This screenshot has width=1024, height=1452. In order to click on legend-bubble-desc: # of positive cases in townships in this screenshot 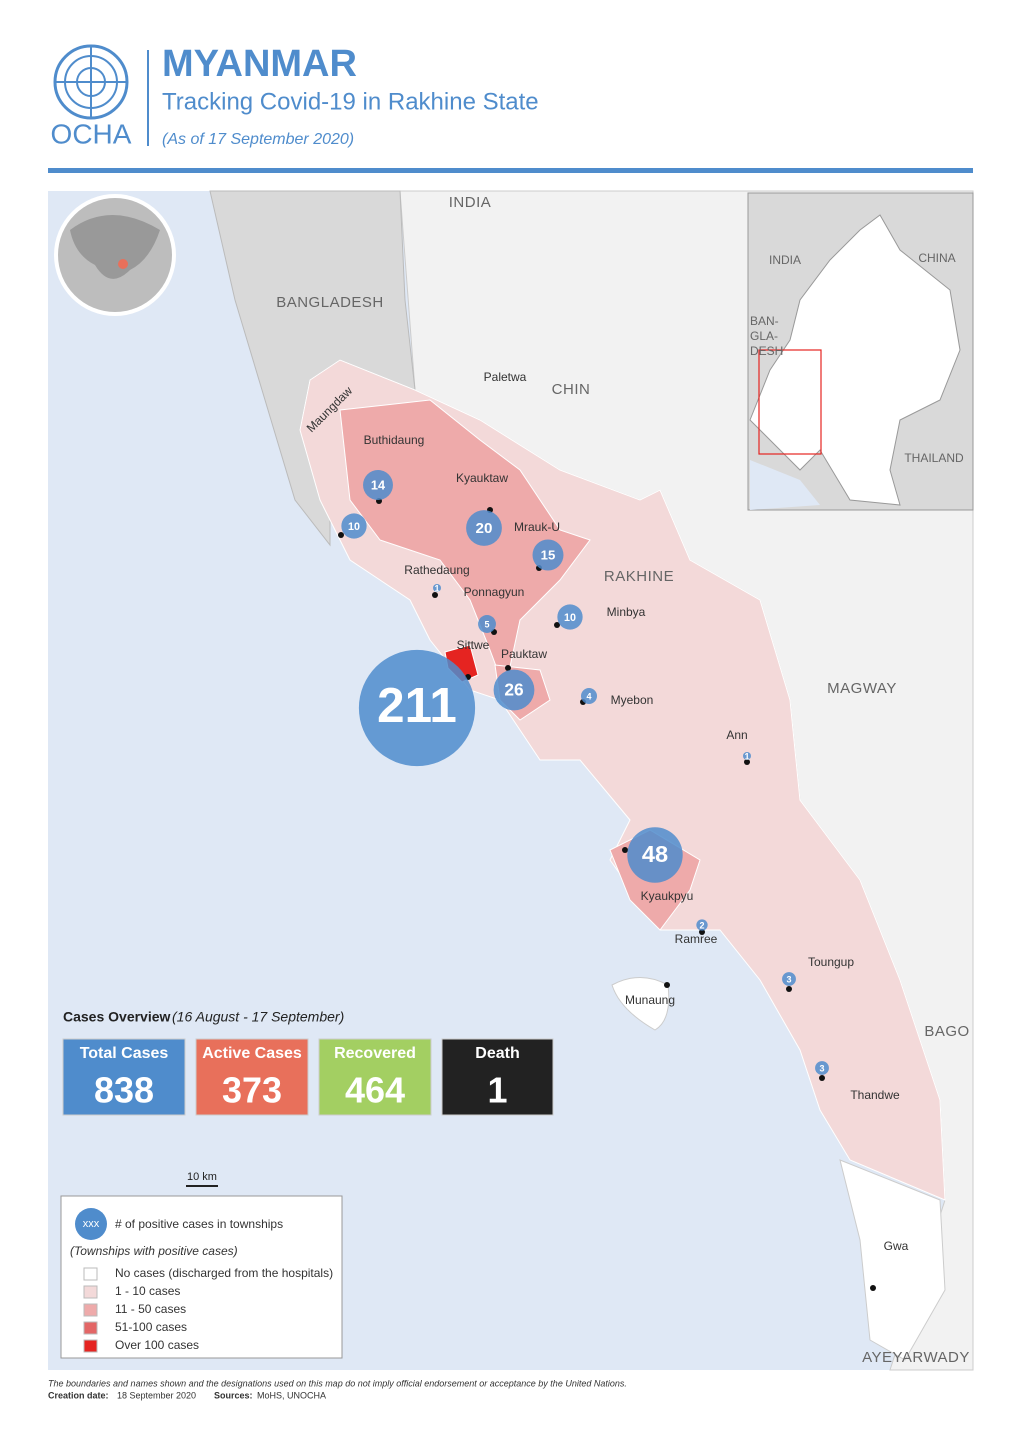, I will do `click(199, 1224)`.